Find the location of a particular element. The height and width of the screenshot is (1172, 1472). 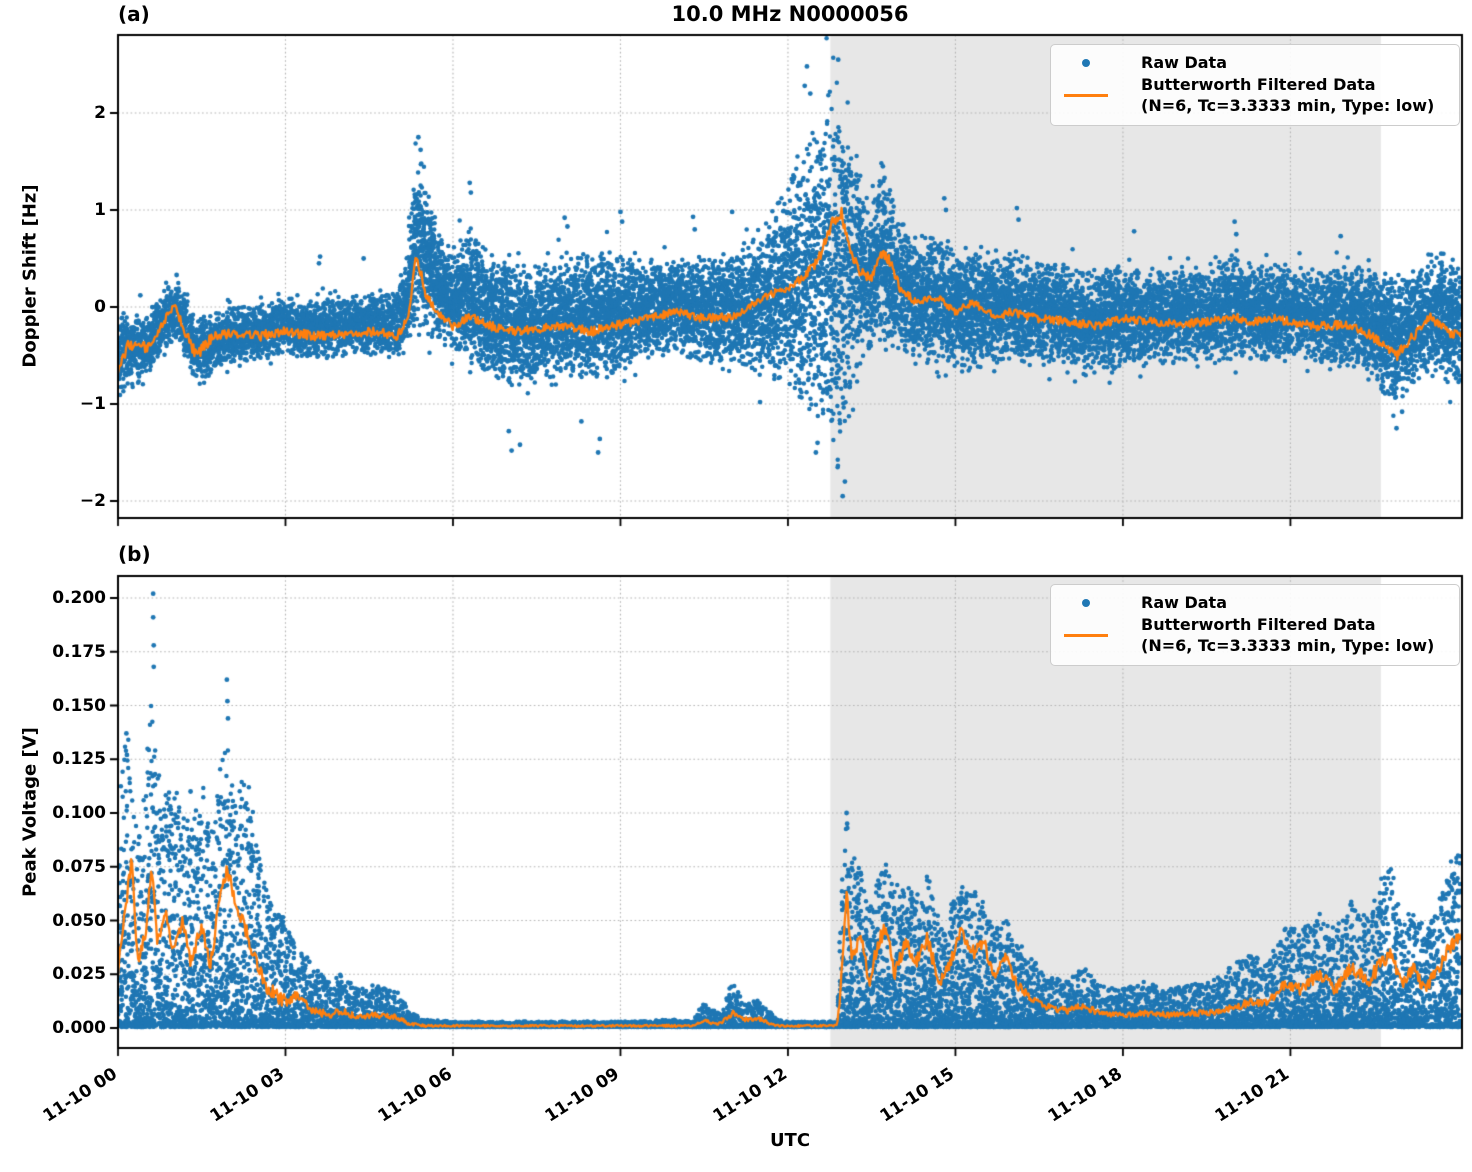

y-tick-label: 0.175 is located at coordinates (79, 651).